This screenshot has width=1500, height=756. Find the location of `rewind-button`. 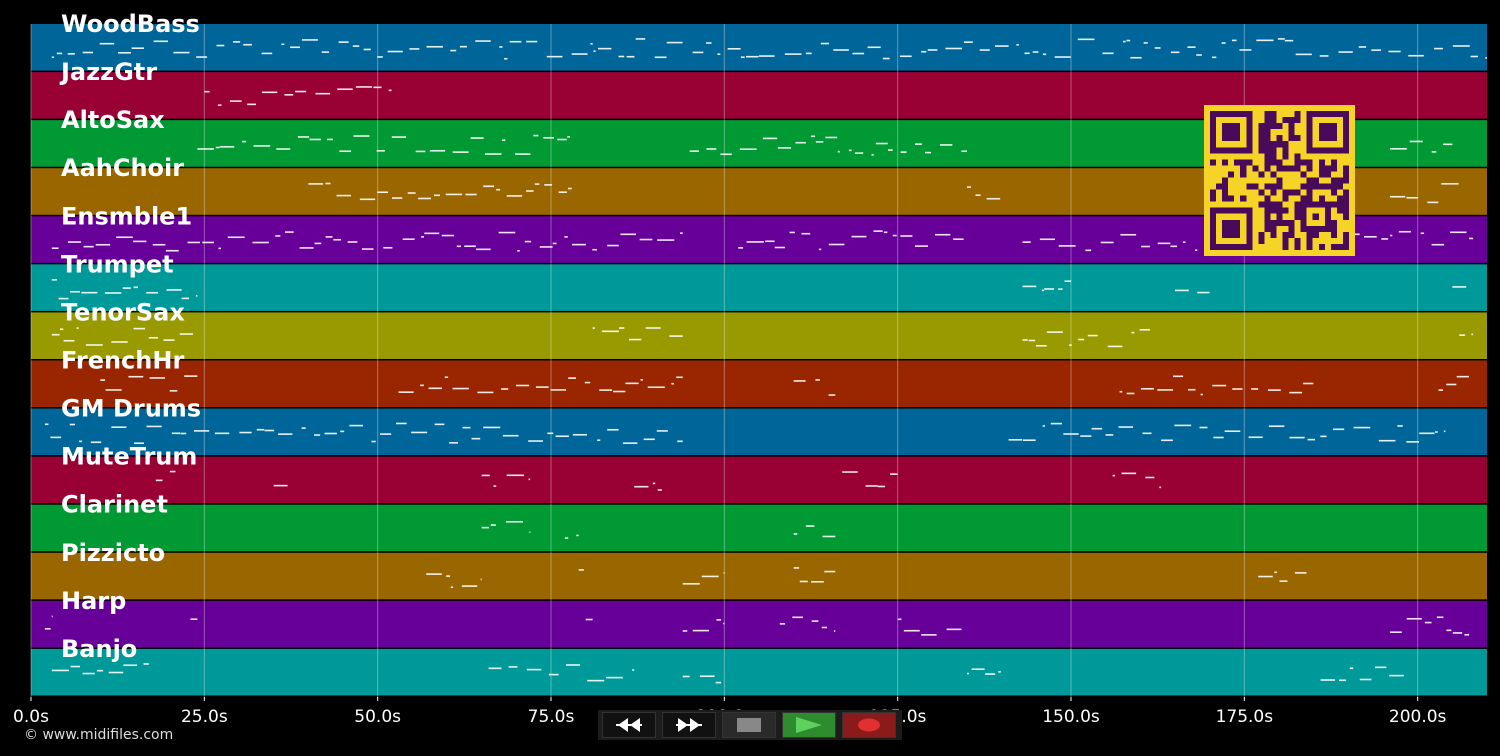

rewind-button is located at coordinates (629, 725).